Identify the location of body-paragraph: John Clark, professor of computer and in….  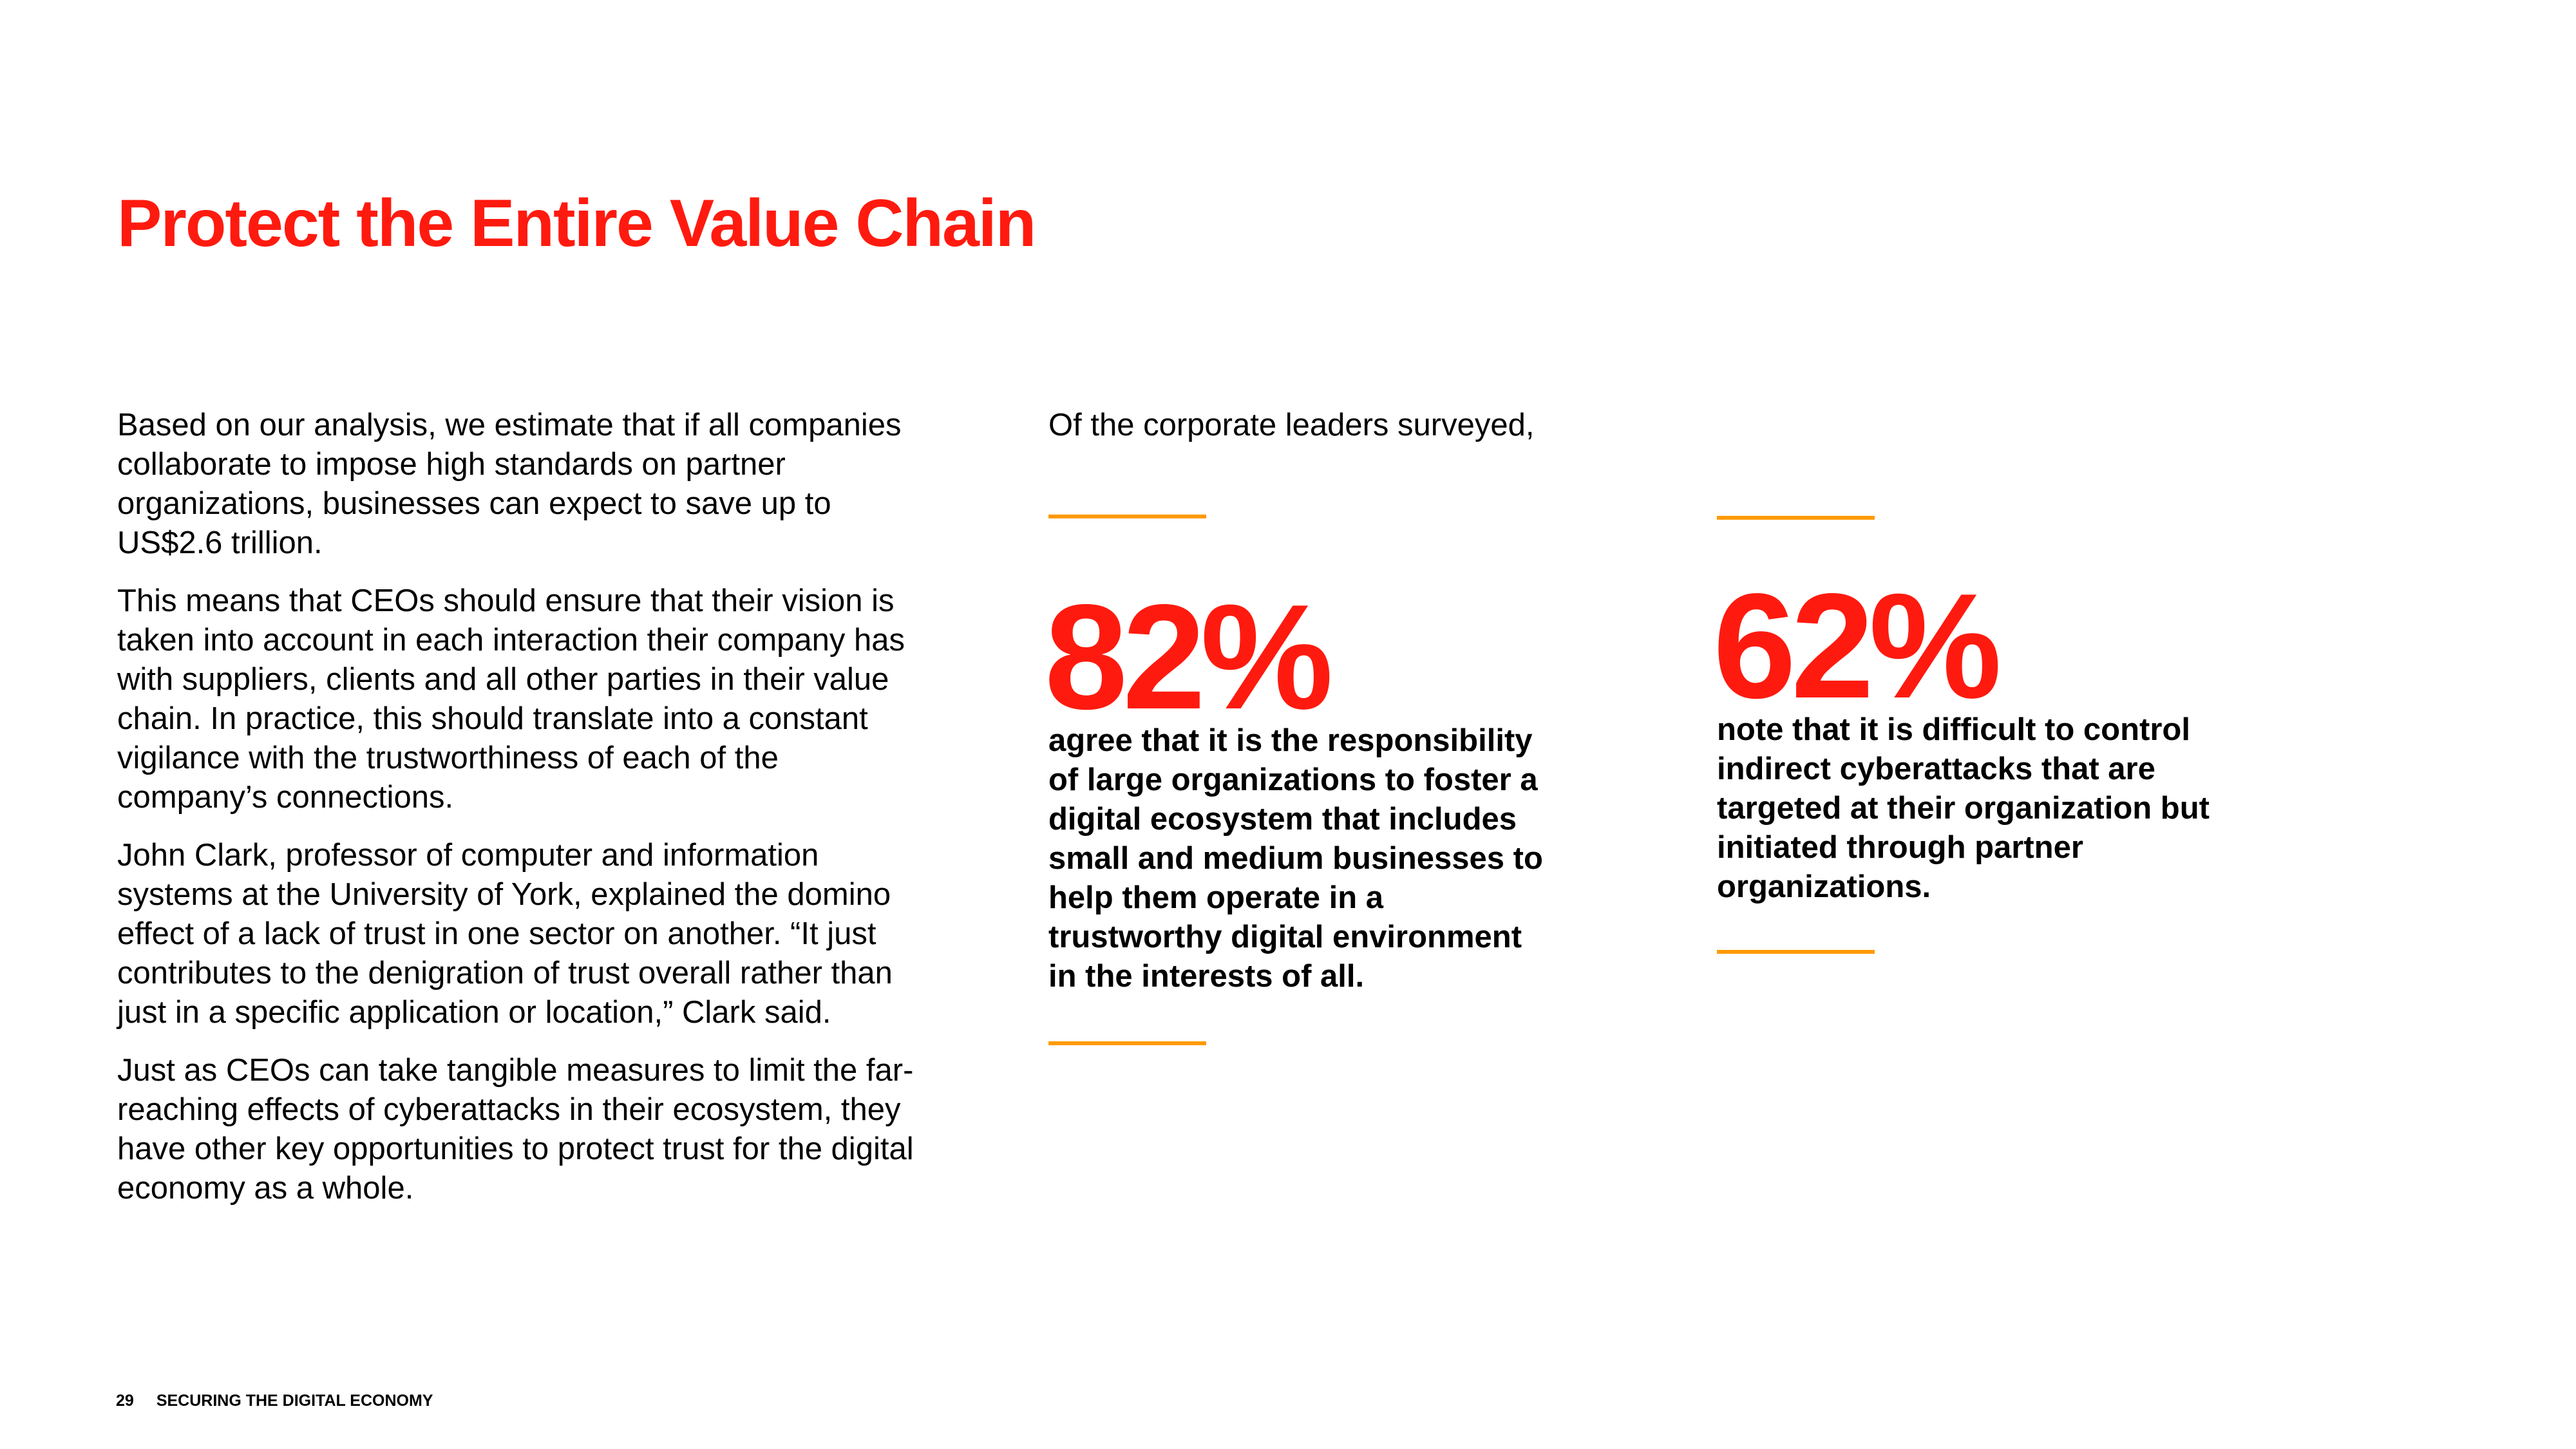
(505, 934).